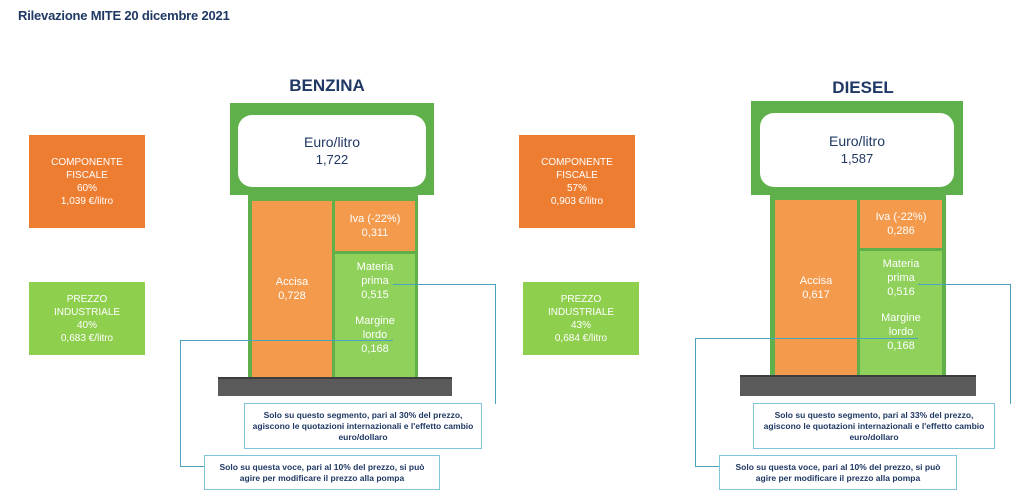 The width and height of the screenshot is (1024, 496). I want to click on diesel-iva-label: Iva (-22%), so click(901, 217).